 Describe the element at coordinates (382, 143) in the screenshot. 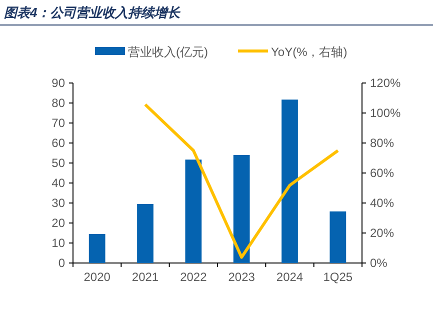

I see `y2-tick-label: 80%` at that location.